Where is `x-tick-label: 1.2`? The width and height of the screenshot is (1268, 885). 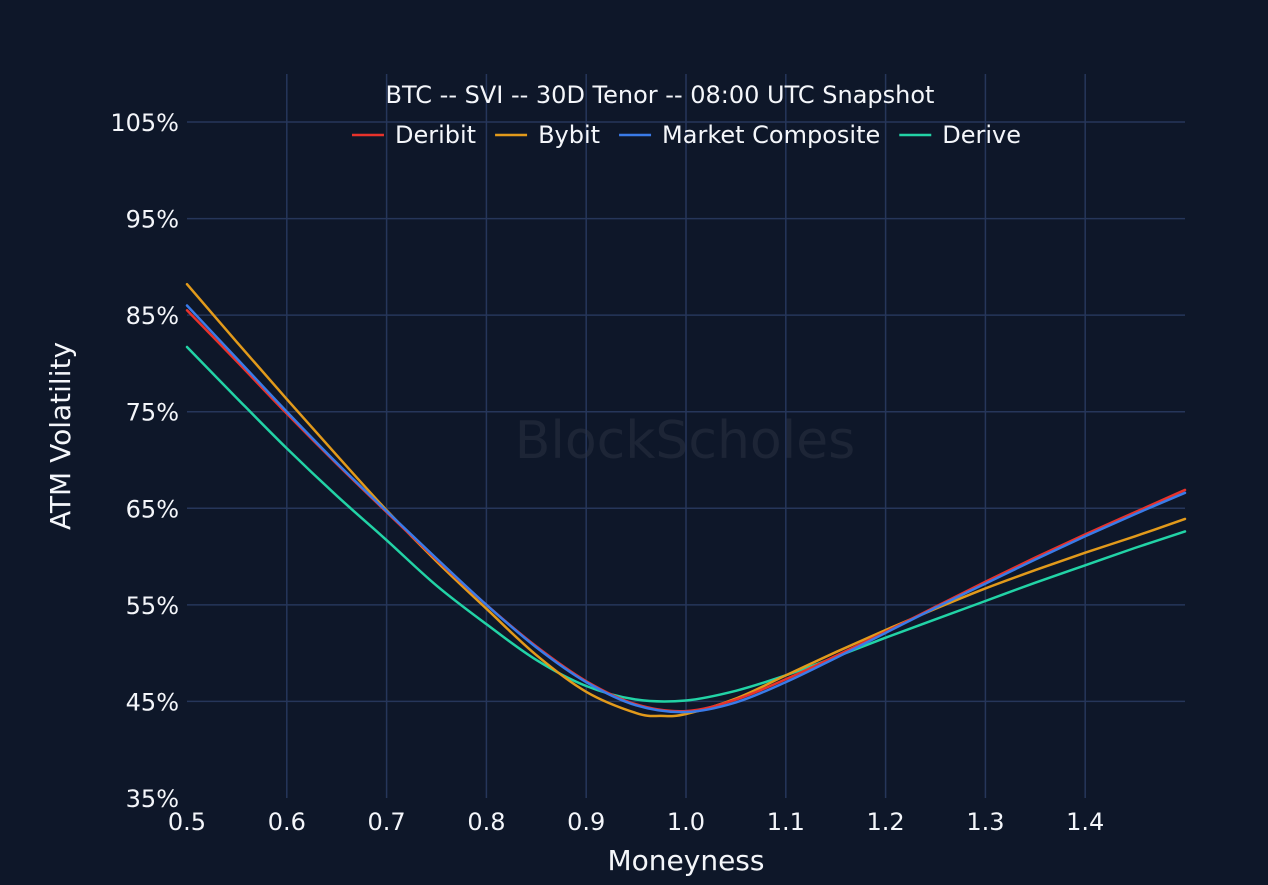 x-tick-label: 1.2 is located at coordinates (886, 822).